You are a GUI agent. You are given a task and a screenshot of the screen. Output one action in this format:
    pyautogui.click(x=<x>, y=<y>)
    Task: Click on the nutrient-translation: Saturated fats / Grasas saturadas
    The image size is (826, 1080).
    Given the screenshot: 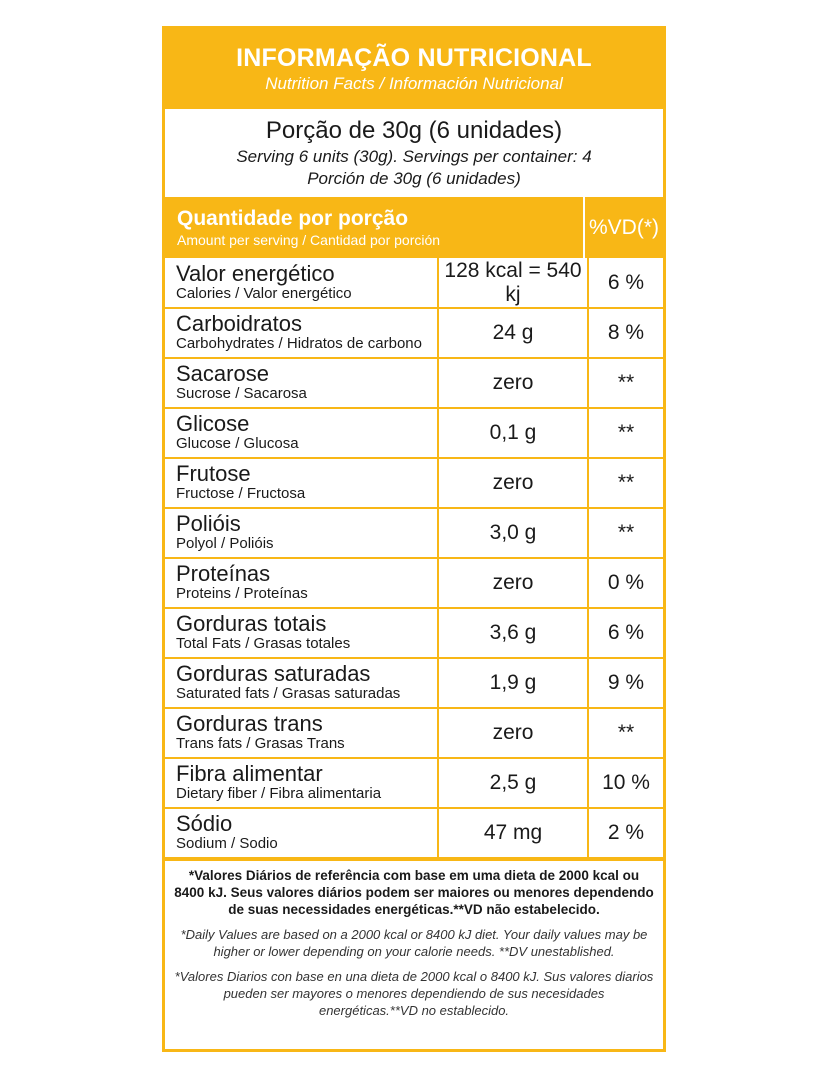 What is the action you would take?
    pyautogui.click(x=288, y=693)
    